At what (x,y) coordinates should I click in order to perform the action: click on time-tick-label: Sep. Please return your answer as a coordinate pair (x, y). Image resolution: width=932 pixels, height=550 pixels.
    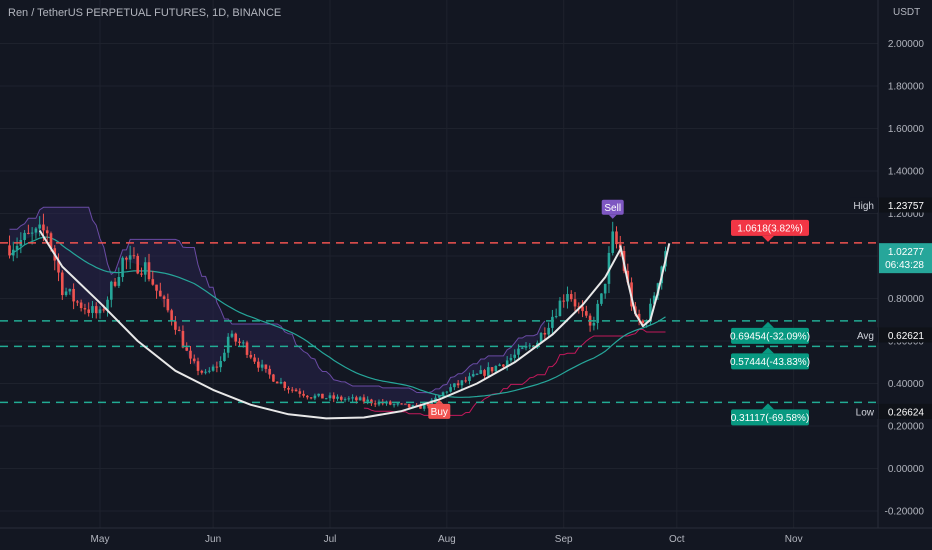
    Looking at the image, I should click on (564, 539).